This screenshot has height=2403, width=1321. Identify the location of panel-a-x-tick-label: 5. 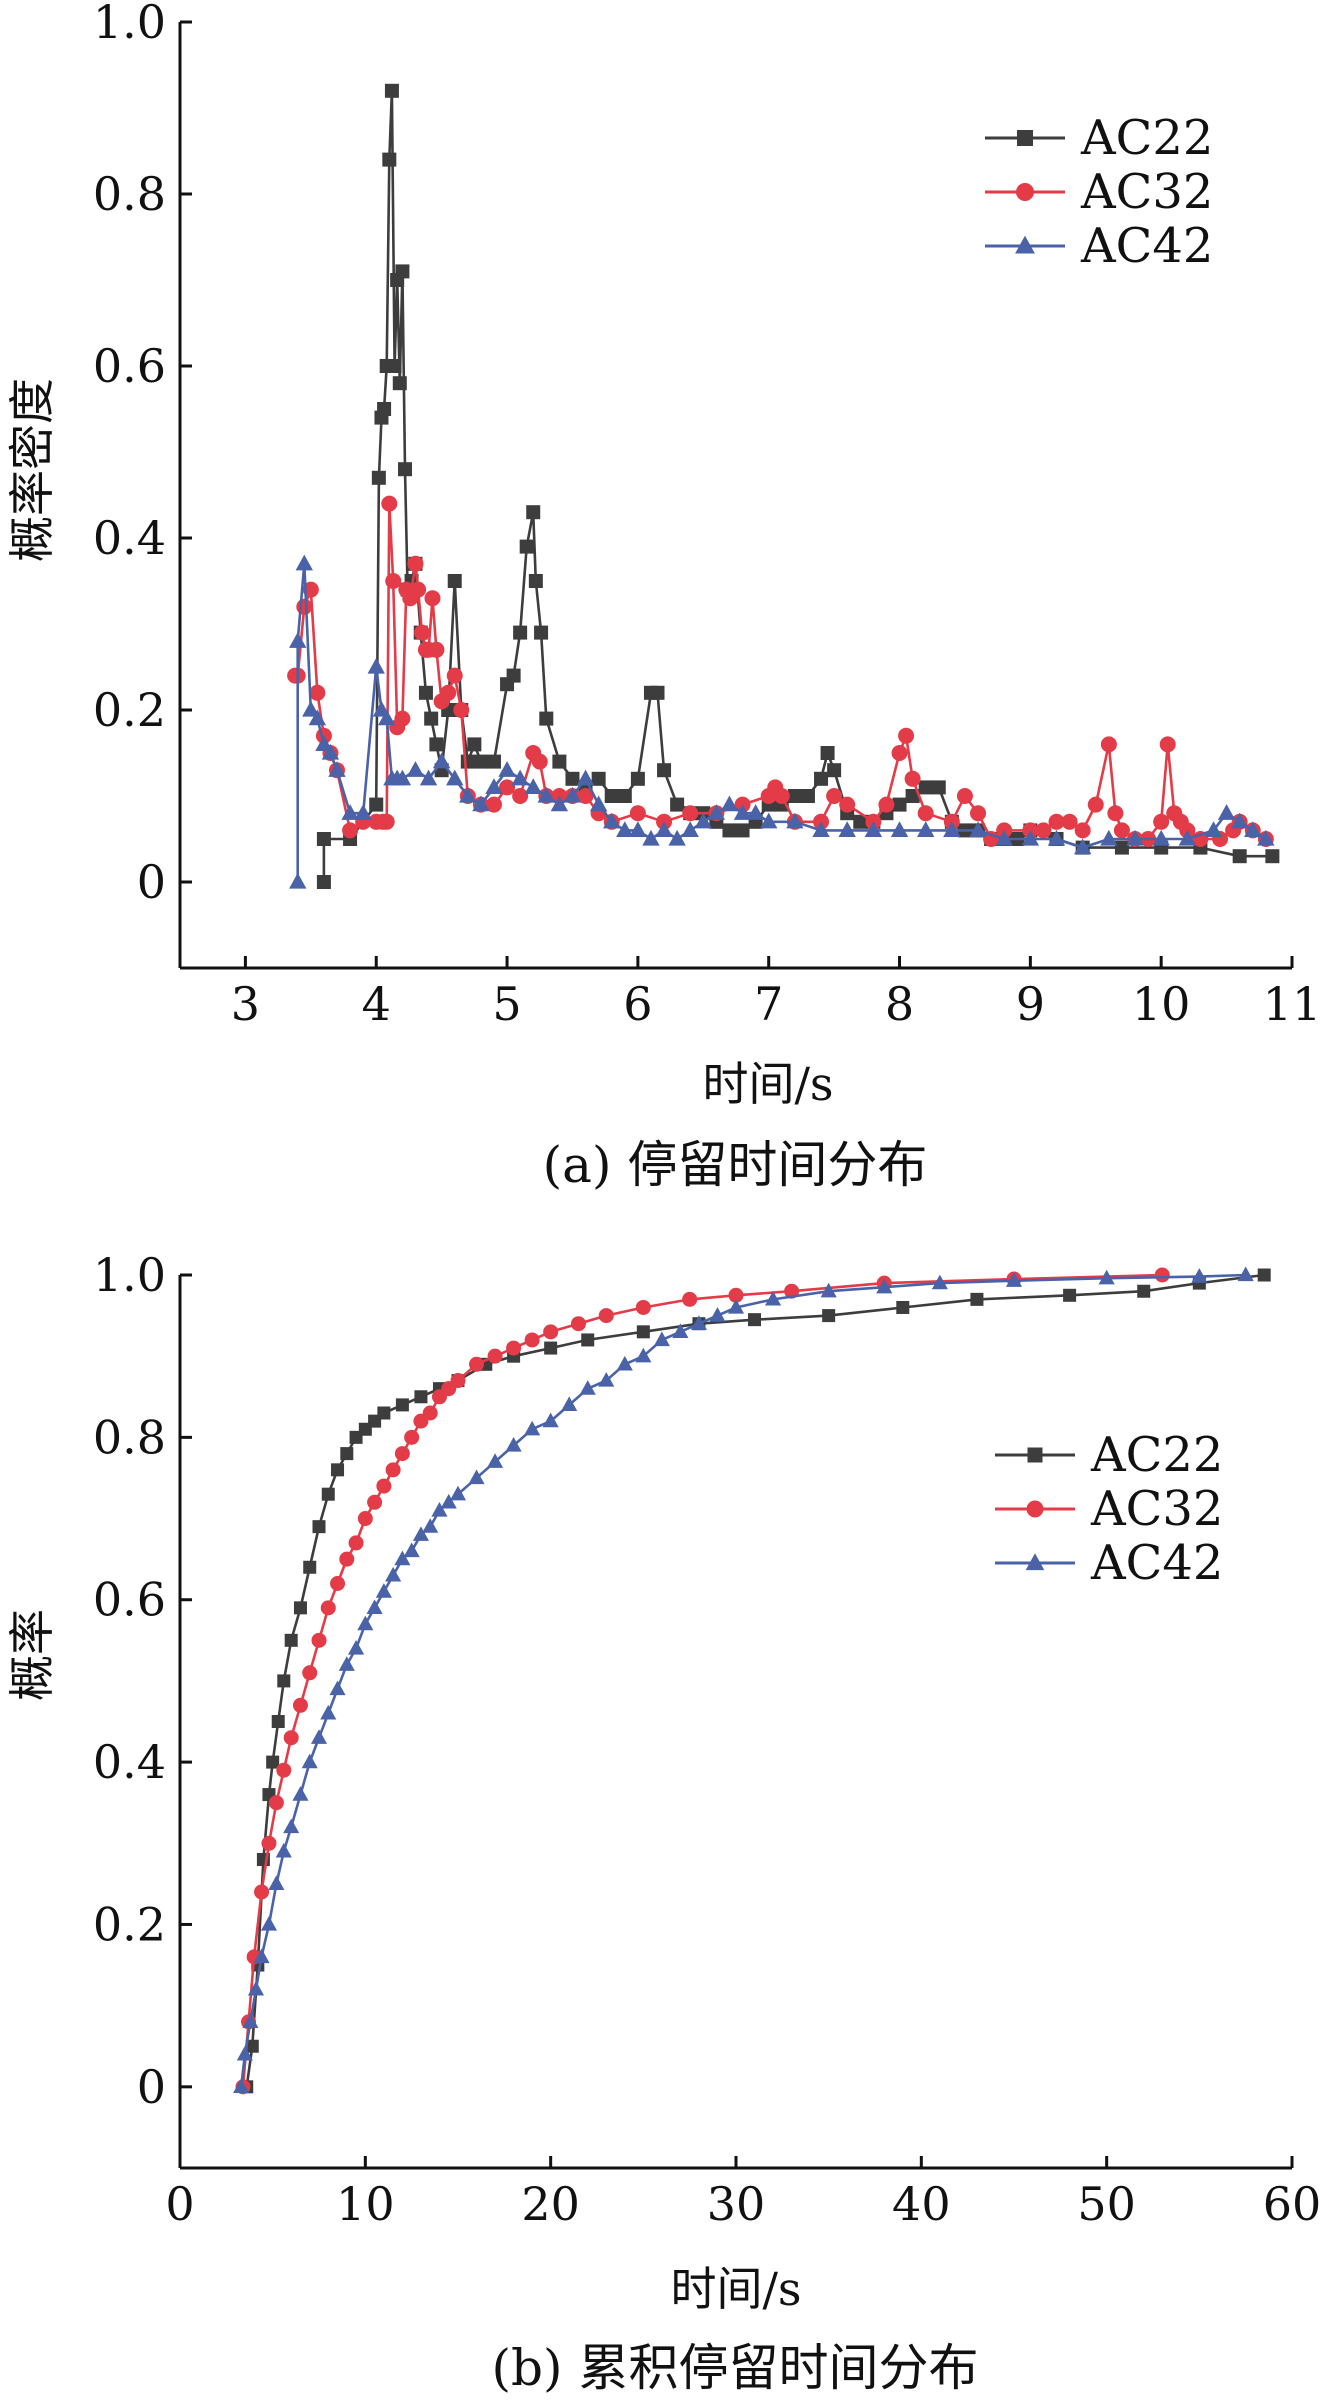
(506, 1004).